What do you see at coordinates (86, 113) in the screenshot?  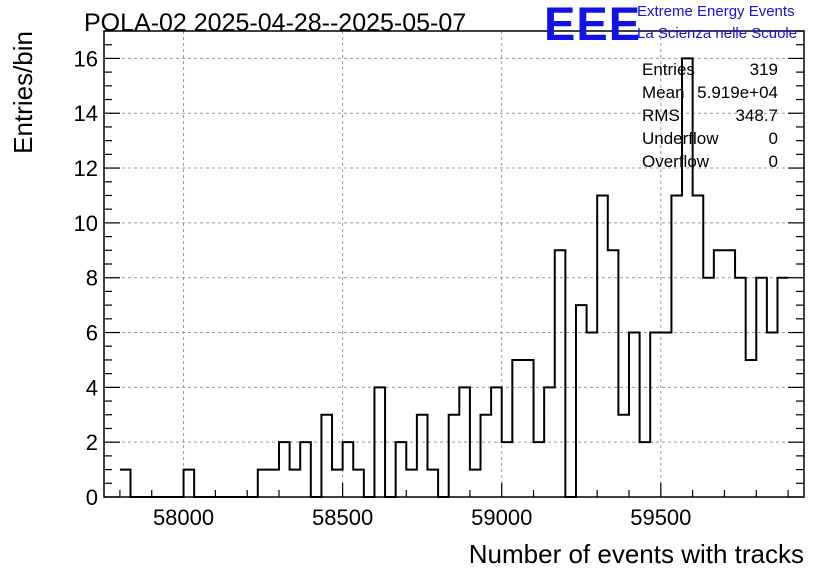 I see `y-tick-label: 14` at bounding box center [86, 113].